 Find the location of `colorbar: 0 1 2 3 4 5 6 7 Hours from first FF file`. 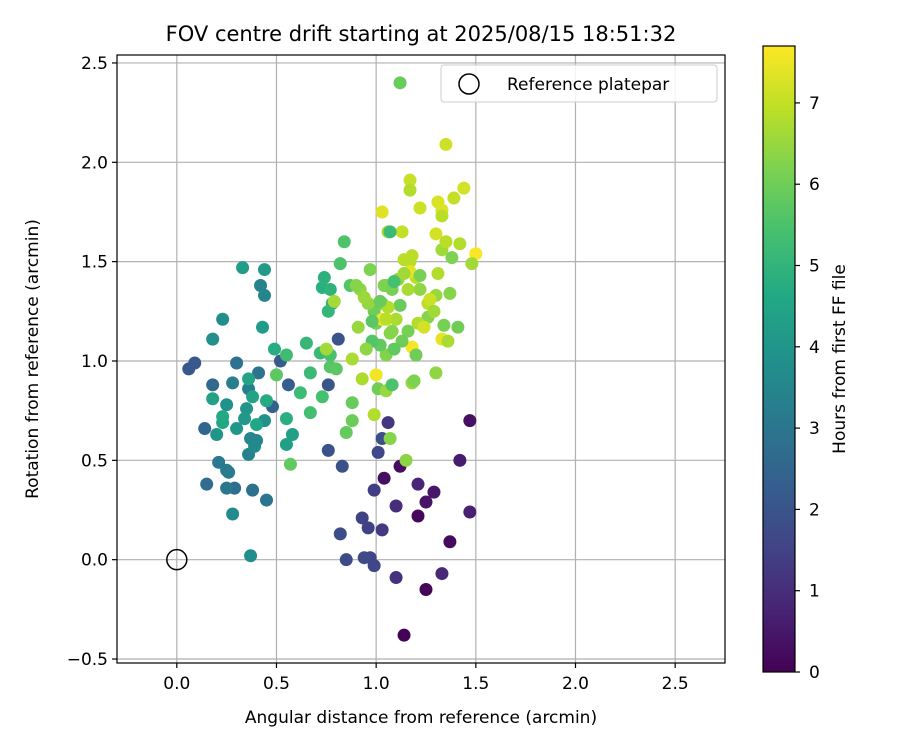

colorbar: 0 1 2 3 4 5 6 7 Hours from first FF file is located at coordinates (806, 364).